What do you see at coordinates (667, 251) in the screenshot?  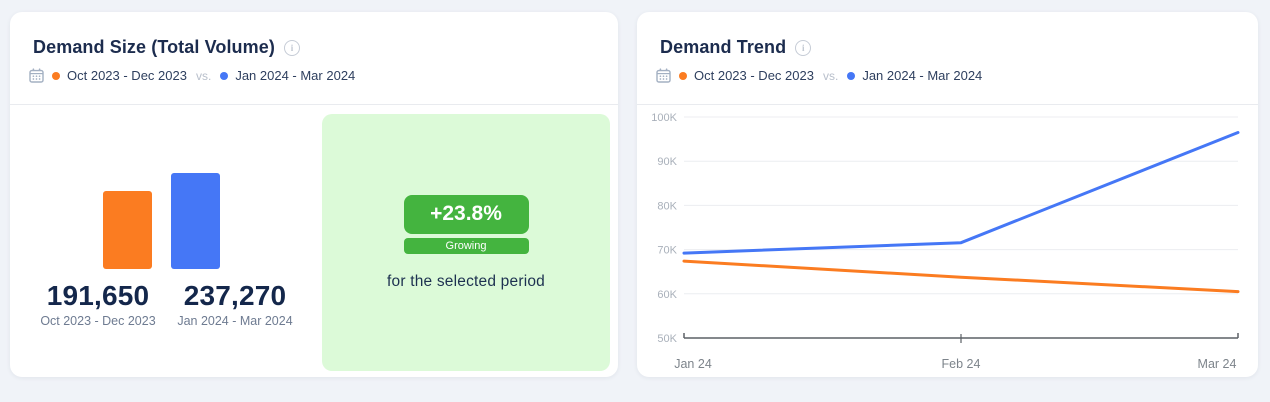 I see `y-tick-label: 70K` at bounding box center [667, 251].